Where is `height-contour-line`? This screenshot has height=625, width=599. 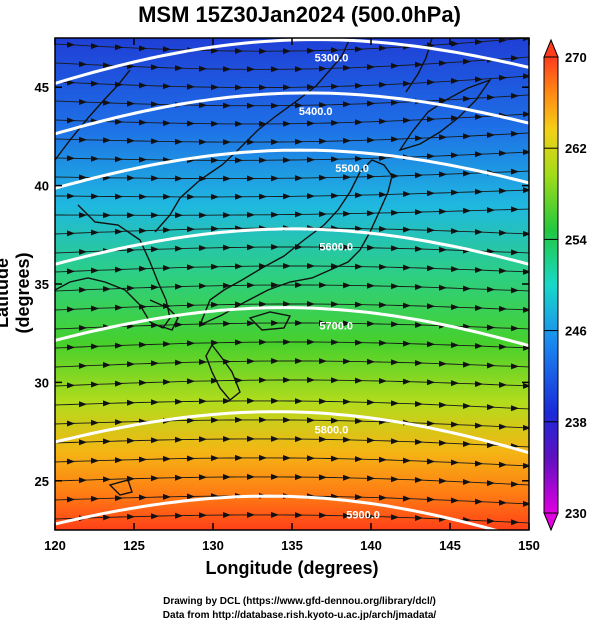 height-contour-line is located at coordinates (292, 432).